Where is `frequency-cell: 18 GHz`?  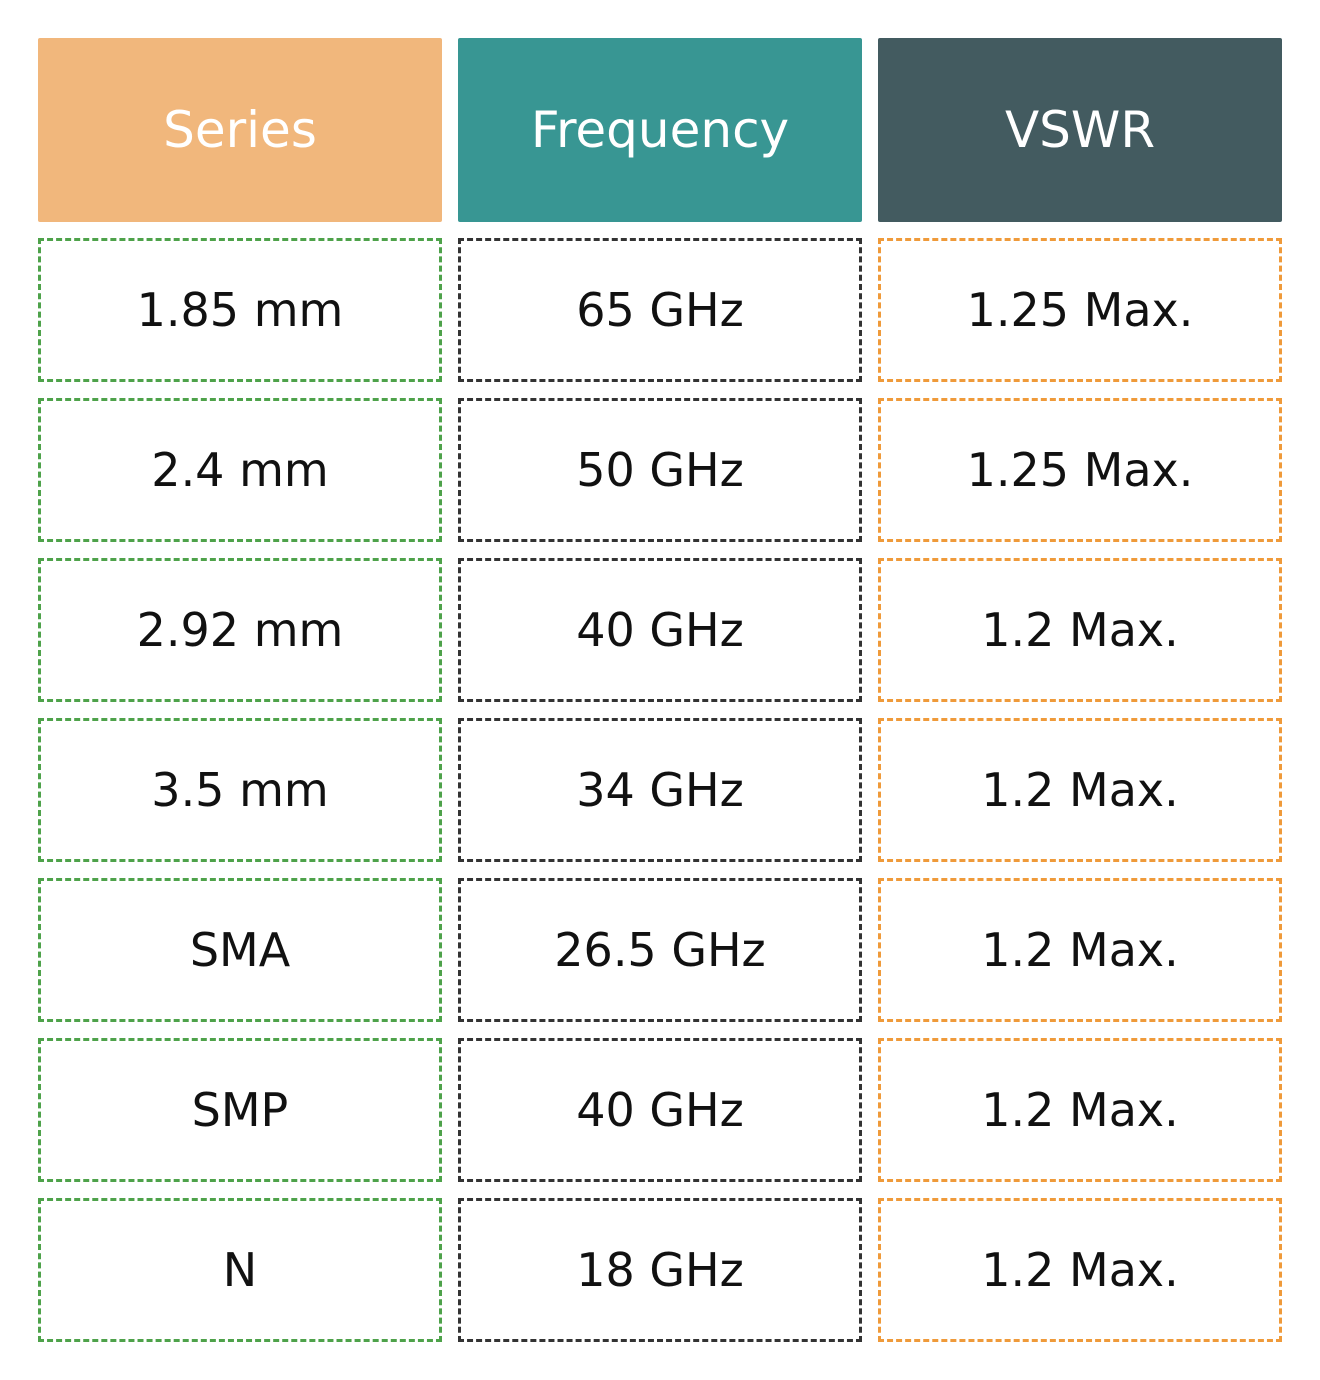 frequency-cell: 18 GHz is located at coordinates (660, 1270).